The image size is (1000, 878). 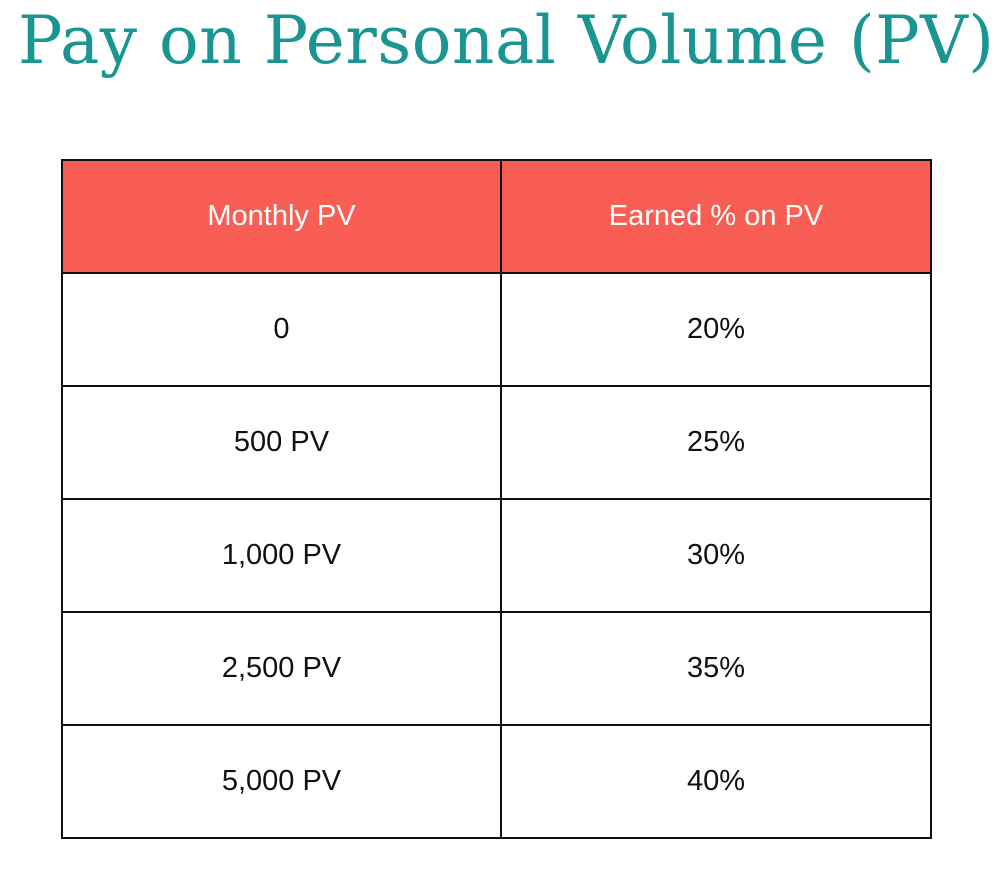 I want to click on monthly-pv-cell: 5,000 PV, so click(x=281, y=781).